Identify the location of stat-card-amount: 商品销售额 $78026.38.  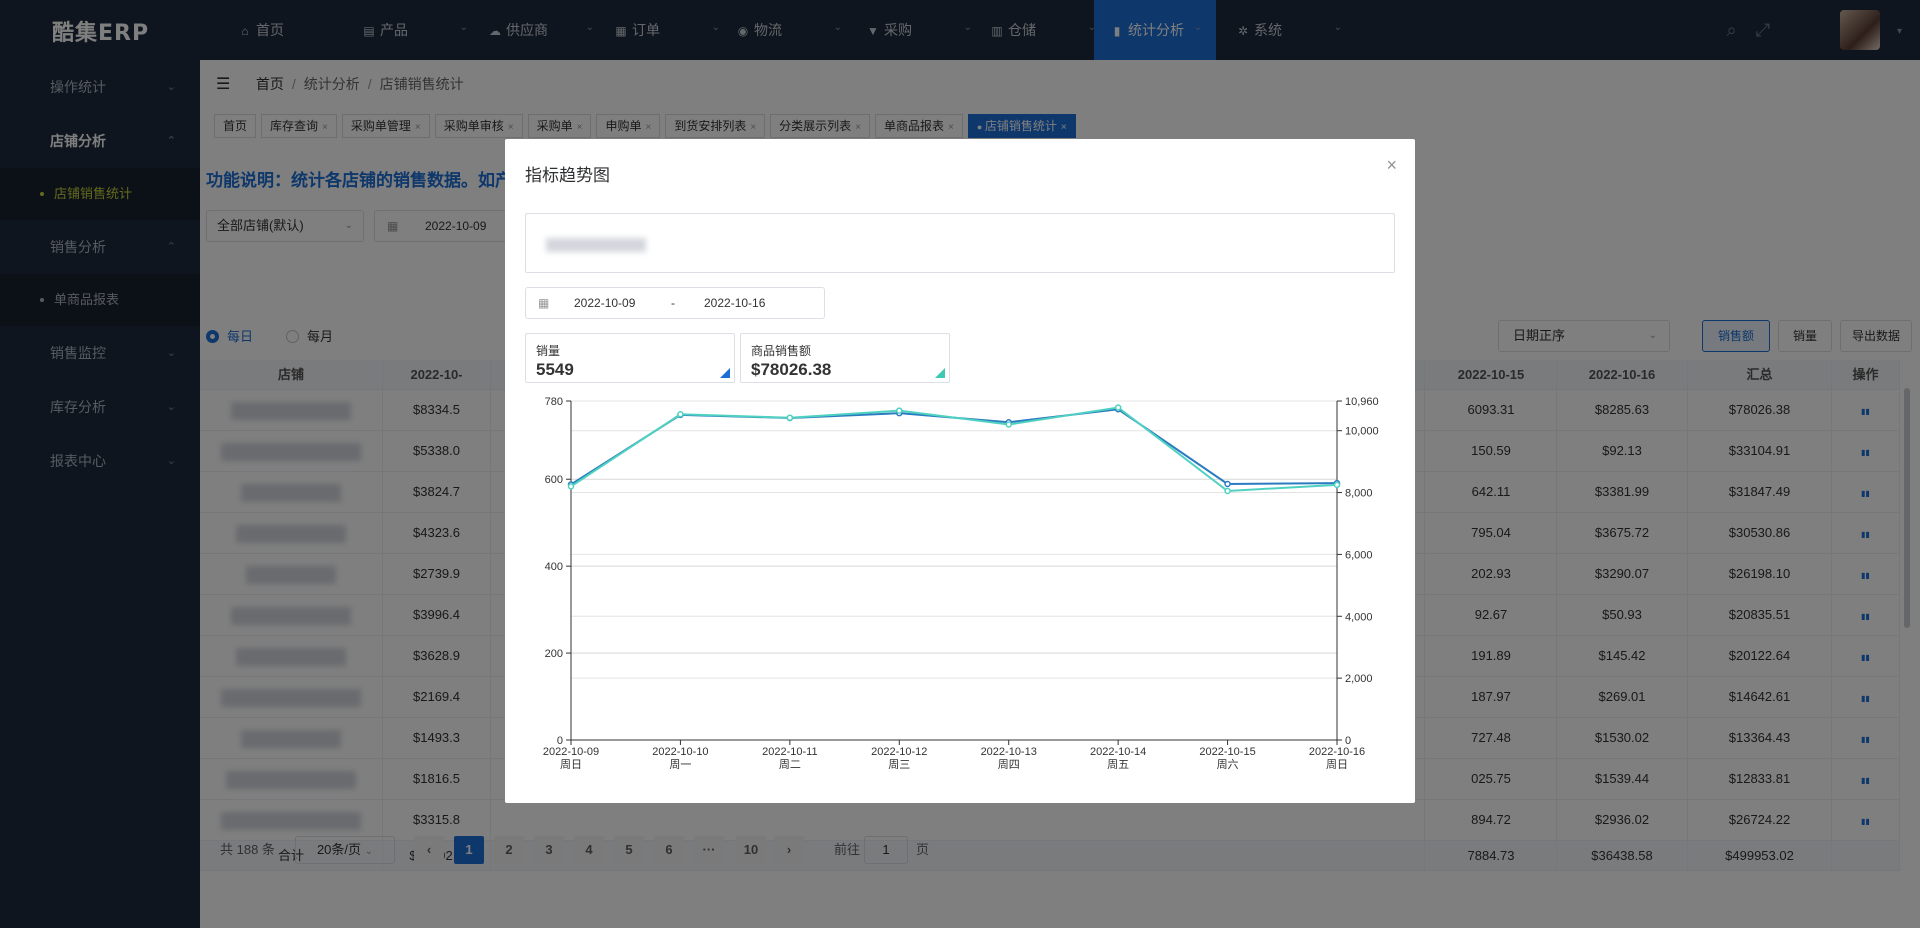
(845, 358).